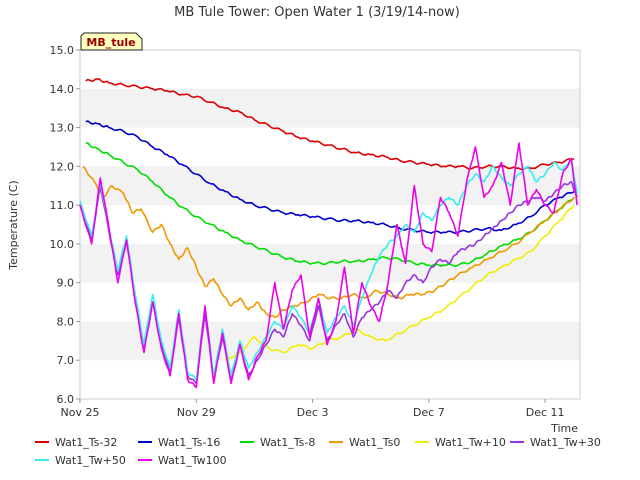 Image resolution: width=640 pixels, height=480 pixels. Describe the element at coordinates (429, 412) in the screenshot. I see `x-tick-label: Dec 7` at that location.